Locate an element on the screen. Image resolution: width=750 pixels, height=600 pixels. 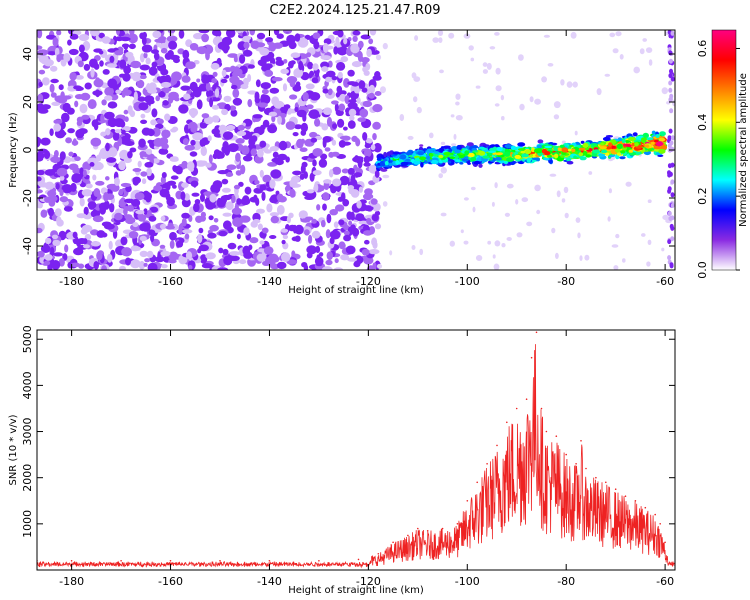
snr-y-label: SNR (10 * v/v) is located at coordinates (13, 449).